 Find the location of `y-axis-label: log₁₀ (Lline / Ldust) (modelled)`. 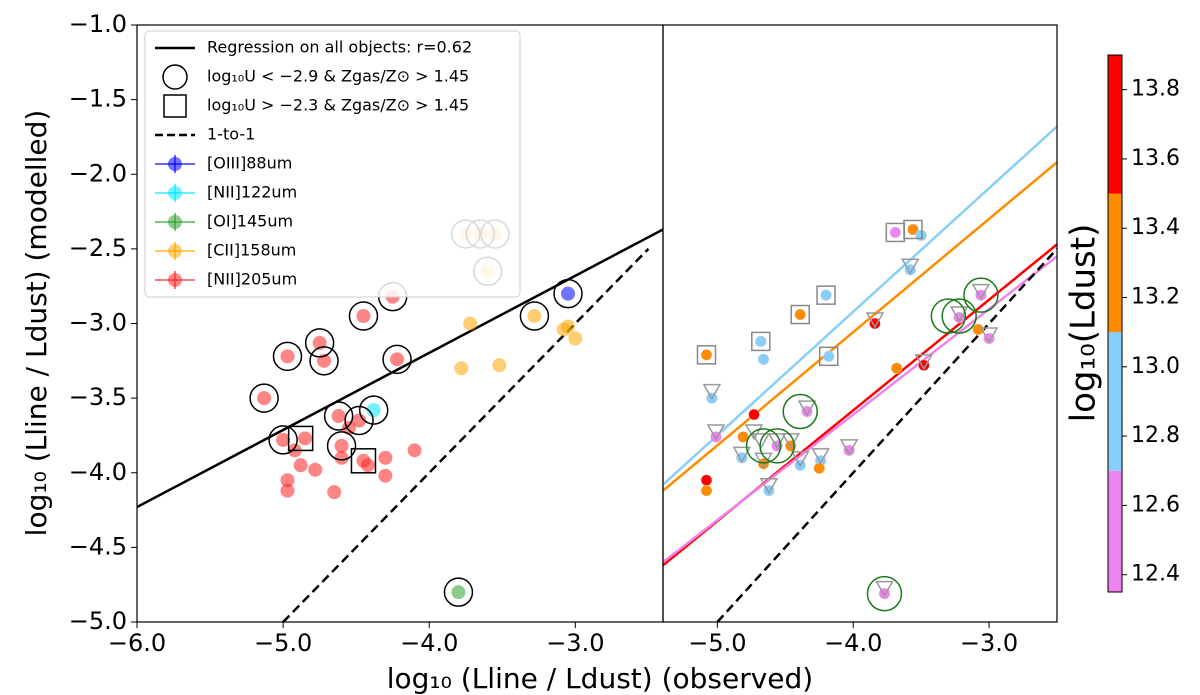

y-axis-label: log₁₀ (Lline / Ldust) (modelled) is located at coordinates (36, 323).